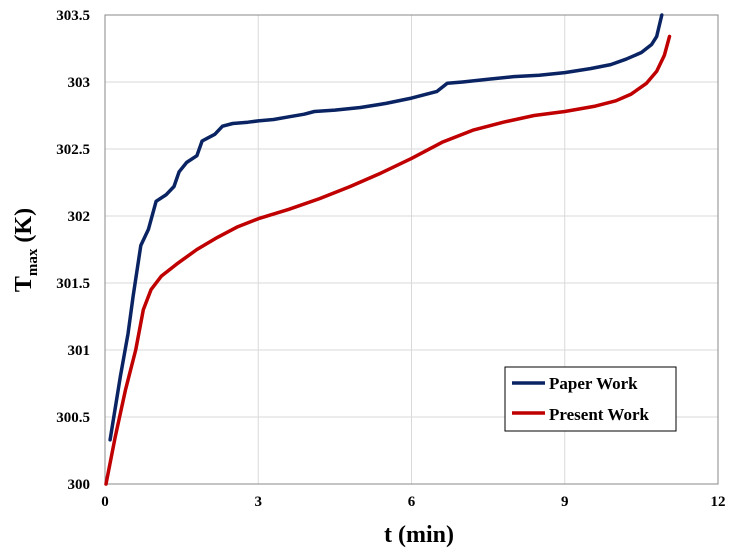  I want to click on y-tick-label: 302.5, so click(73, 150).